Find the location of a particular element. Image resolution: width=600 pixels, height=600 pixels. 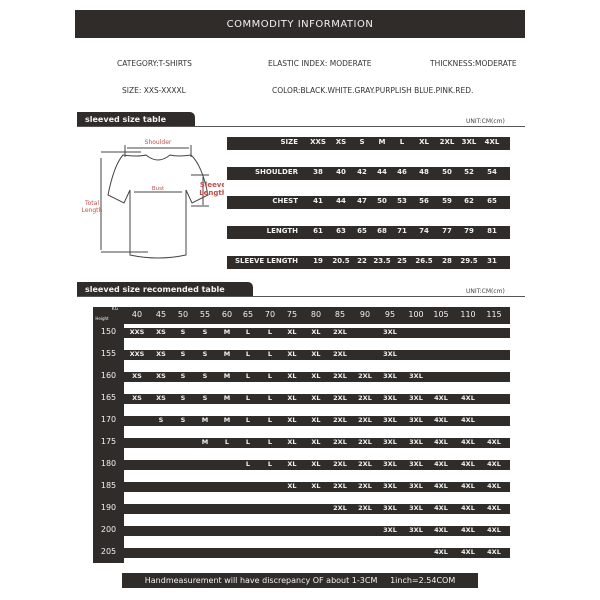

rec-table-row: L L XL XL 2XL 2XL 3XL 3XL 4XL 4XL 4XL is located at coordinates (317, 465).